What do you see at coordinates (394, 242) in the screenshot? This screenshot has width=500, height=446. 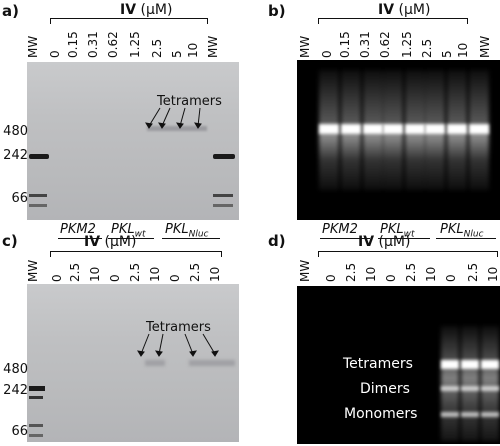 I see `panel-d-header-unit: (µM)` at bounding box center [394, 242].